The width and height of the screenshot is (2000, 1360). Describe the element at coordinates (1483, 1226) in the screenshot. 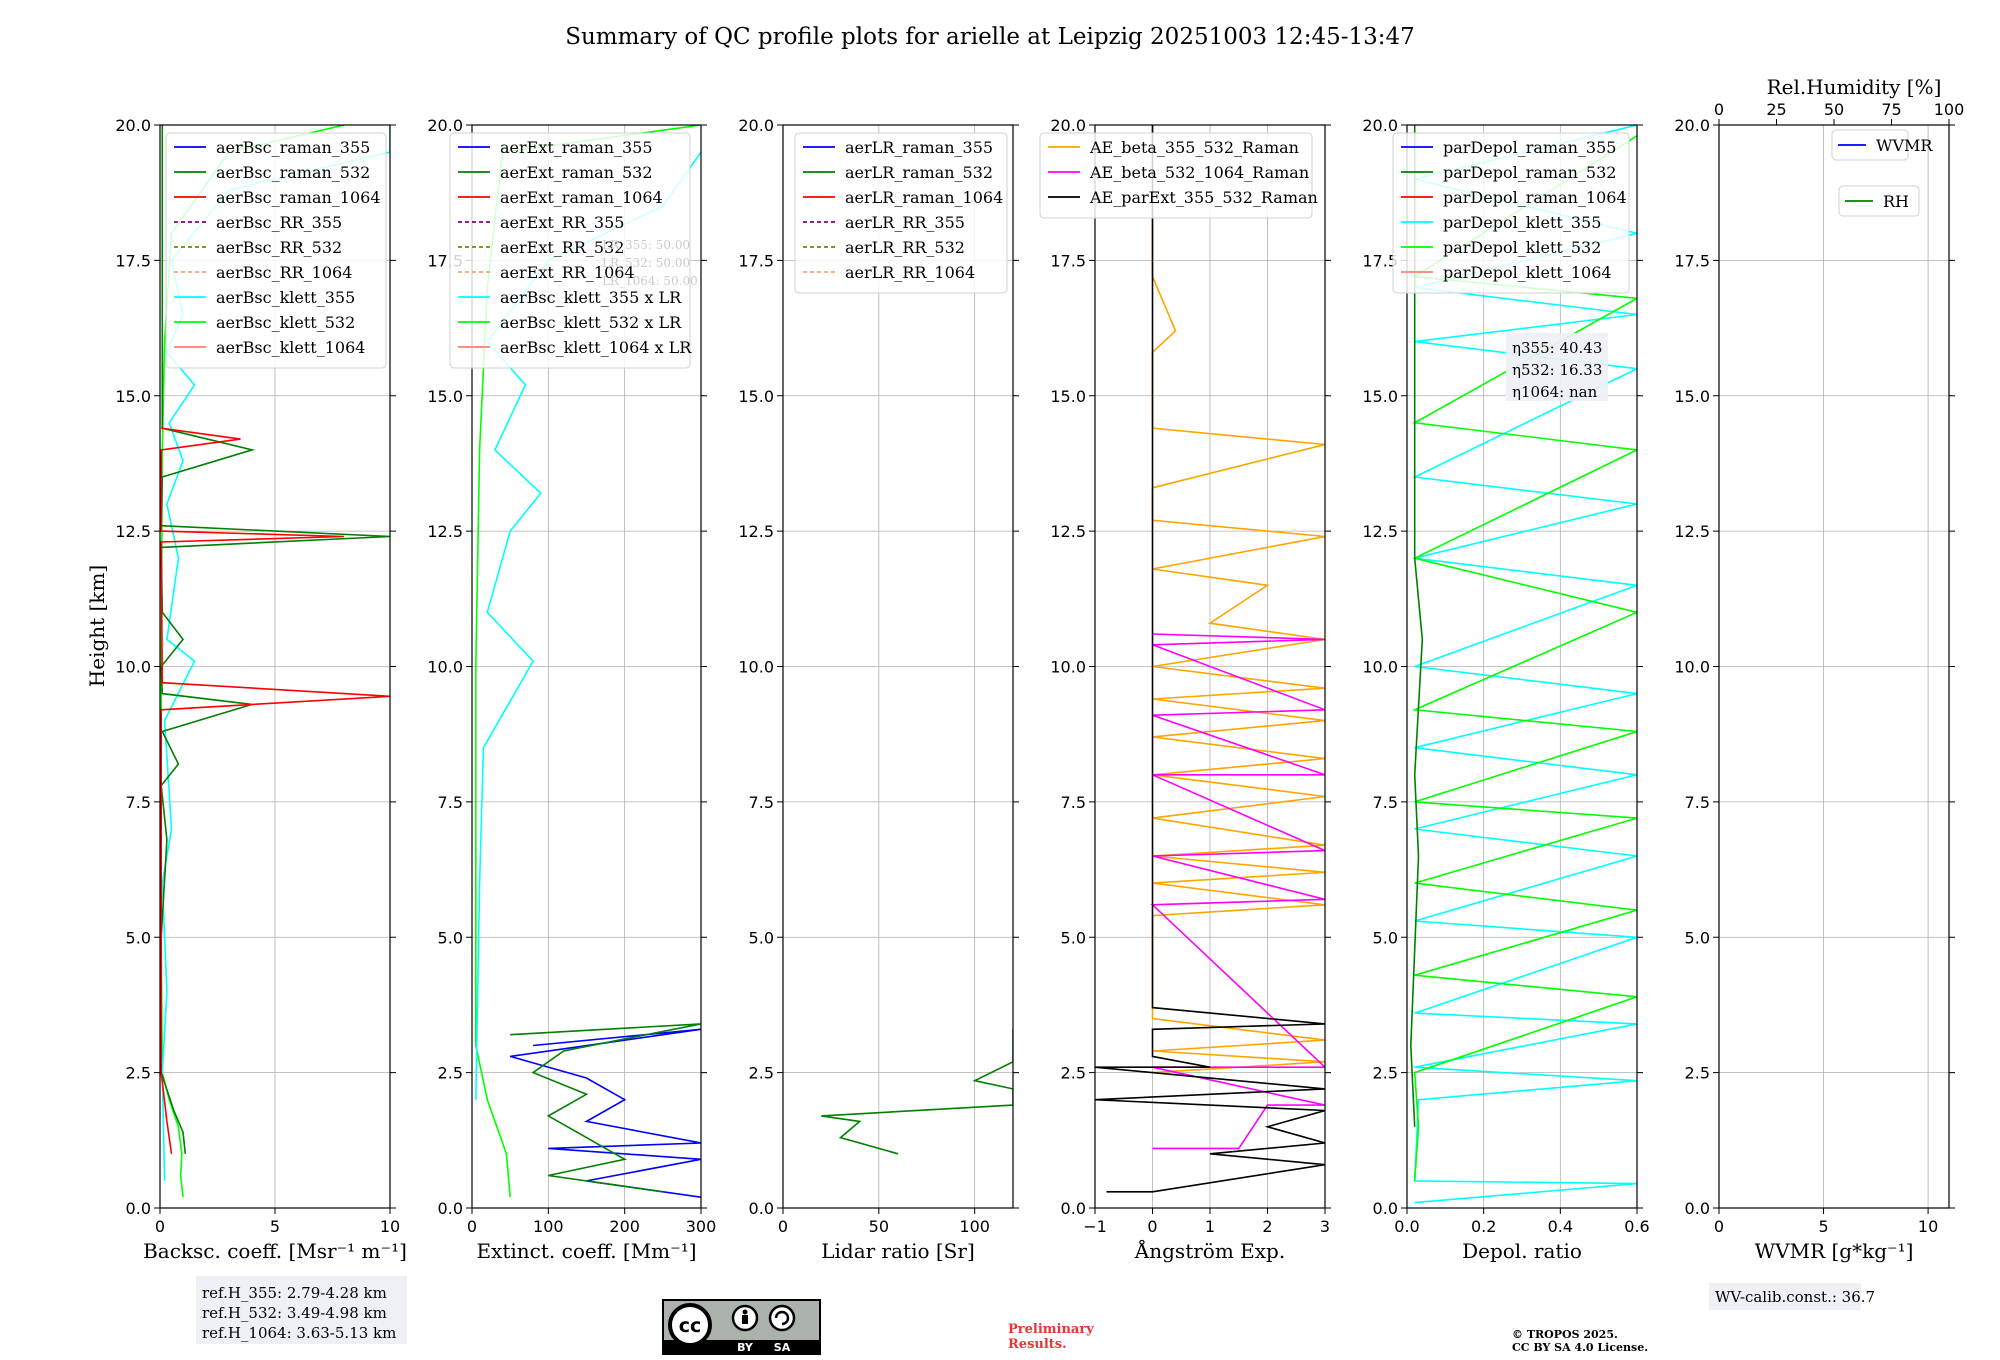

I see `xtick-label-depolarization-1: 0.2` at that location.